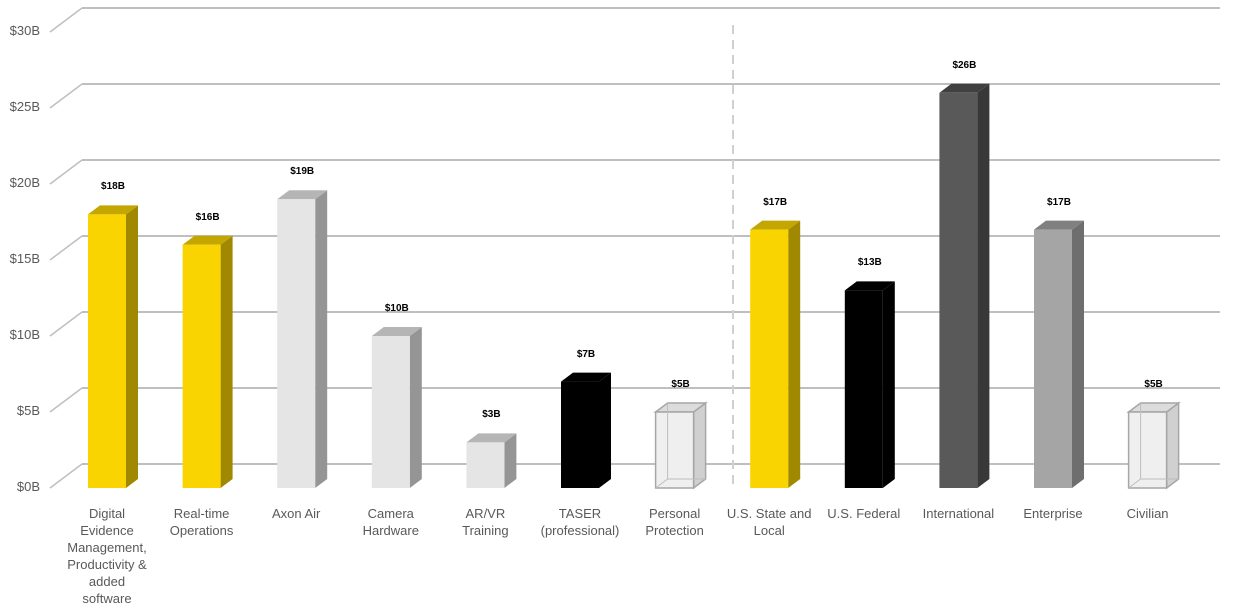 The height and width of the screenshot is (610, 1243). I want to click on y-tick-label: $15B, so click(24, 258).